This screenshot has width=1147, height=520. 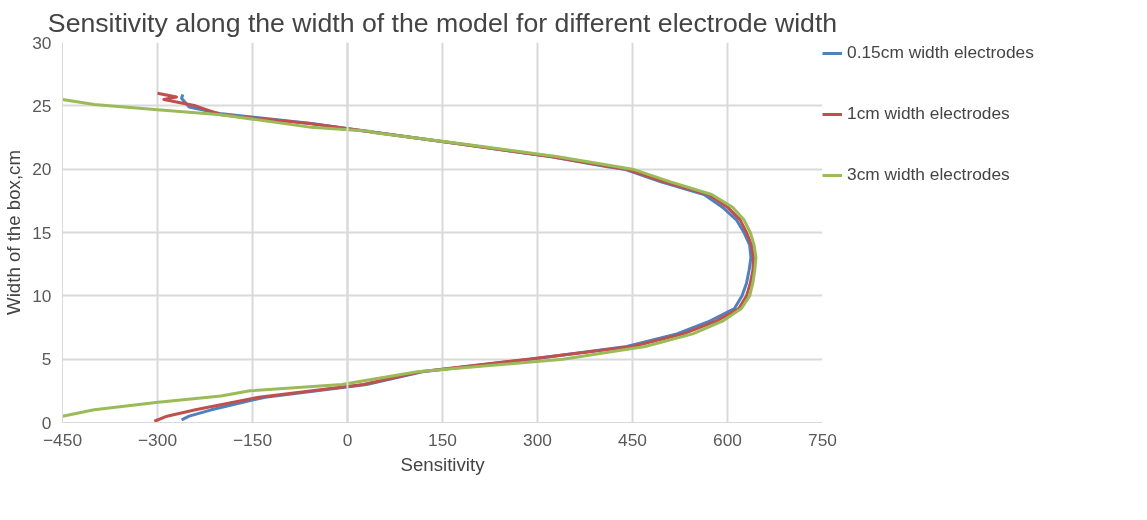 What do you see at coordinates (822, 439) in the screenshot?
I see `x-tick-label: 750` at bounding box center [822, 439].